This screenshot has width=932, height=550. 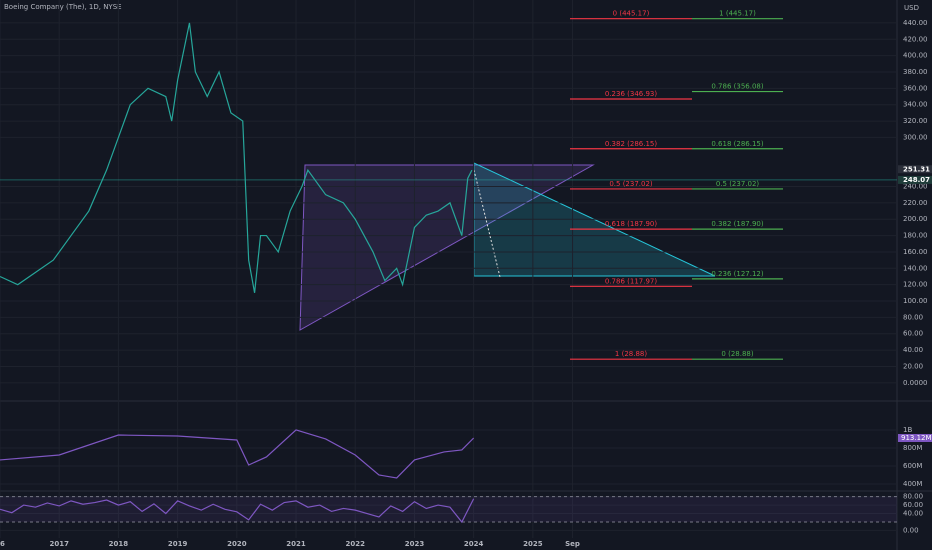 I want to click on y-tick-label: 380.00, so click(x=915, y=72).